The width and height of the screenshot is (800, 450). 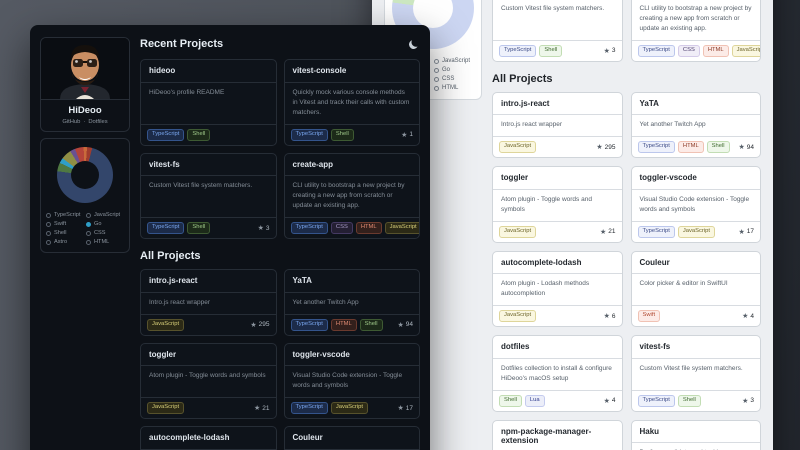 I want to click on project-footer: JavaScript ★ 21, so click(x=208, y=407).